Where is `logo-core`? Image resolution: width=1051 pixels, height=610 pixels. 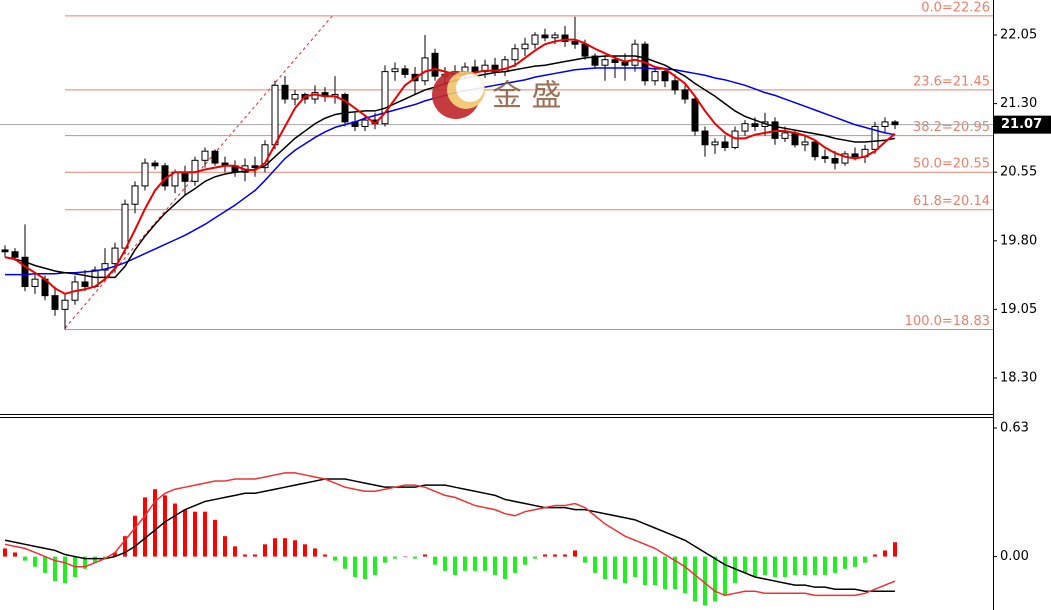
logo-core is located at coordinates (470, 88).